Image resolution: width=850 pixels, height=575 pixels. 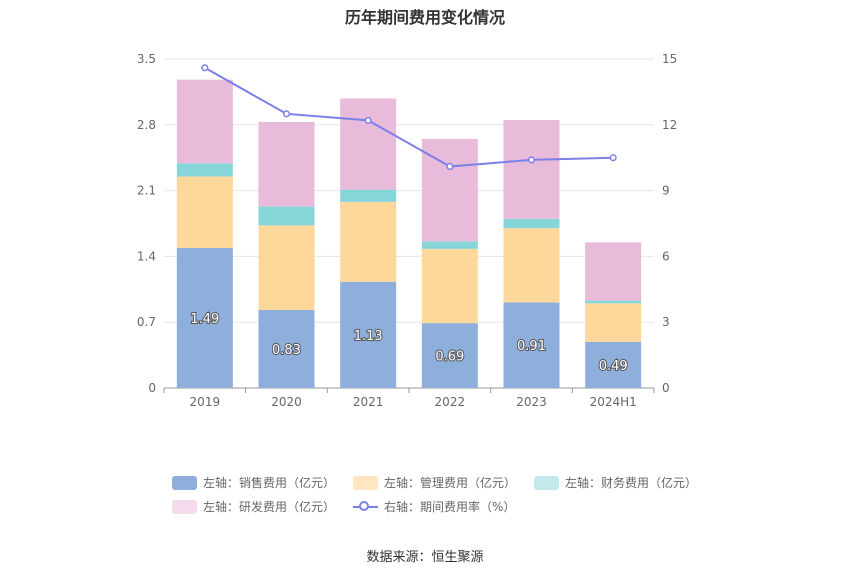 What do you see at coordinates (425, 557) in the screenshot?
I see `data-source: 数据来源：恒生聚源` at bounding box center [425, 557].